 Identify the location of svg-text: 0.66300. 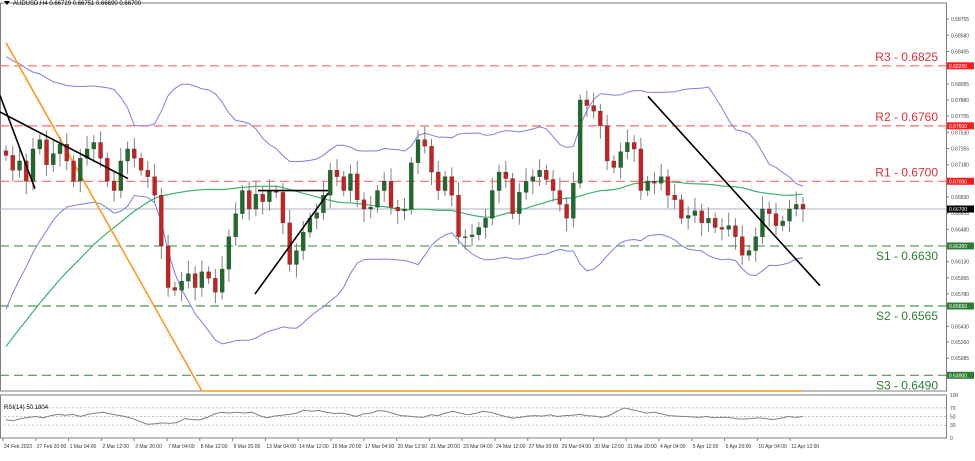
(958, 247).